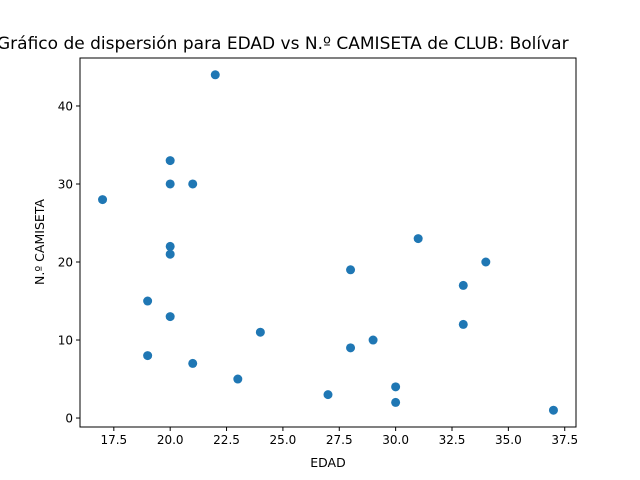 Image resolution: width=640 pixels, height=480 pixels. I want to click on x-tick-label: 30.0, so click(395, 440).